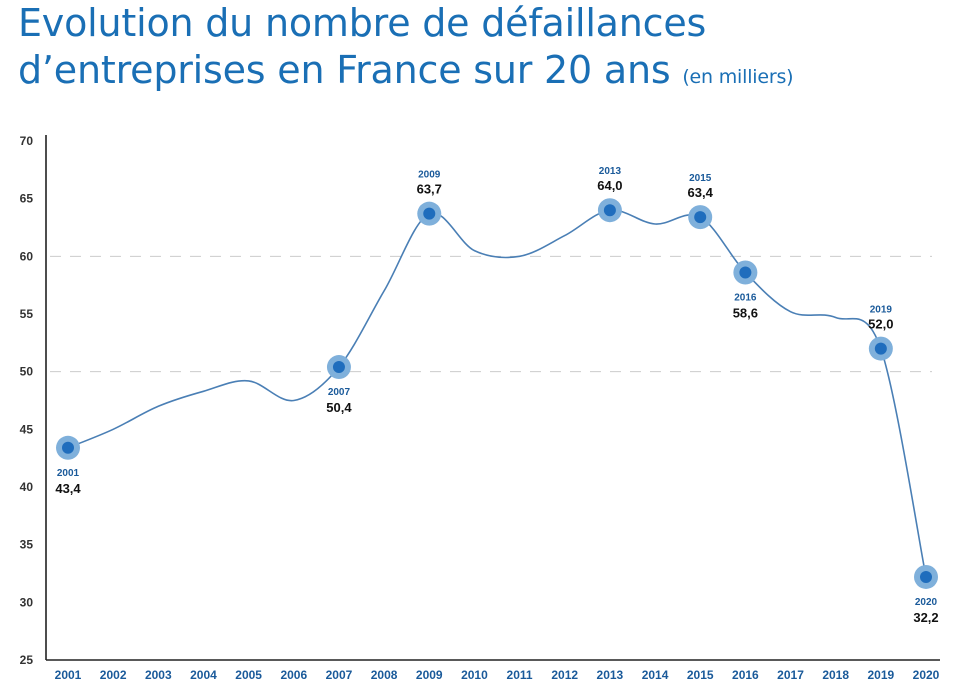 The height and width of the screenshot is (691, 958). I want to click on x-tick-label-2008: 2008, so click(384, 675).